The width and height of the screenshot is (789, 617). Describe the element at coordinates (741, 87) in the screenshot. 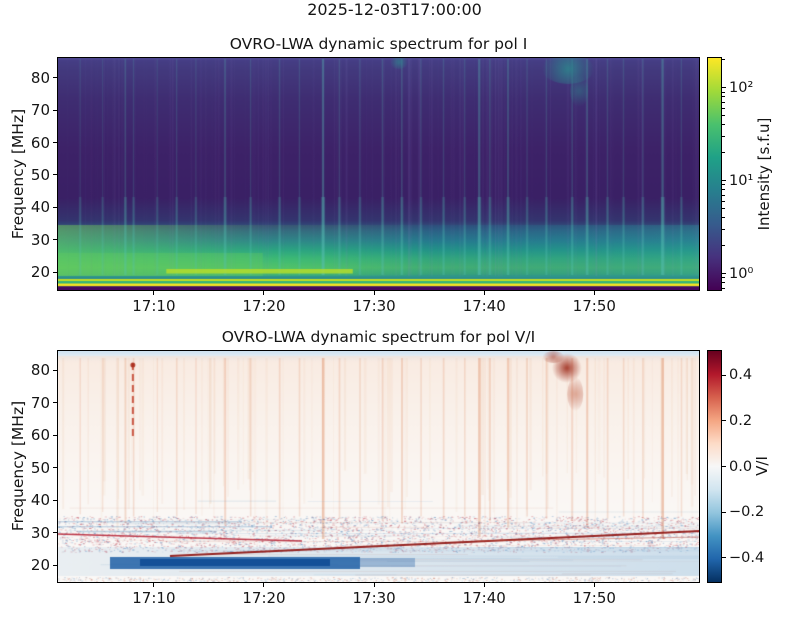

I see `colorbar-tick-label: 10²` at that location.